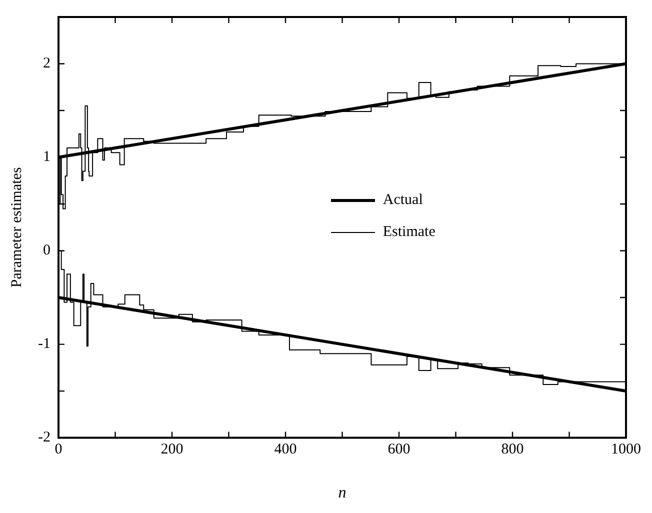  I want to click on legend-label: Estimate, so click(409, 233).